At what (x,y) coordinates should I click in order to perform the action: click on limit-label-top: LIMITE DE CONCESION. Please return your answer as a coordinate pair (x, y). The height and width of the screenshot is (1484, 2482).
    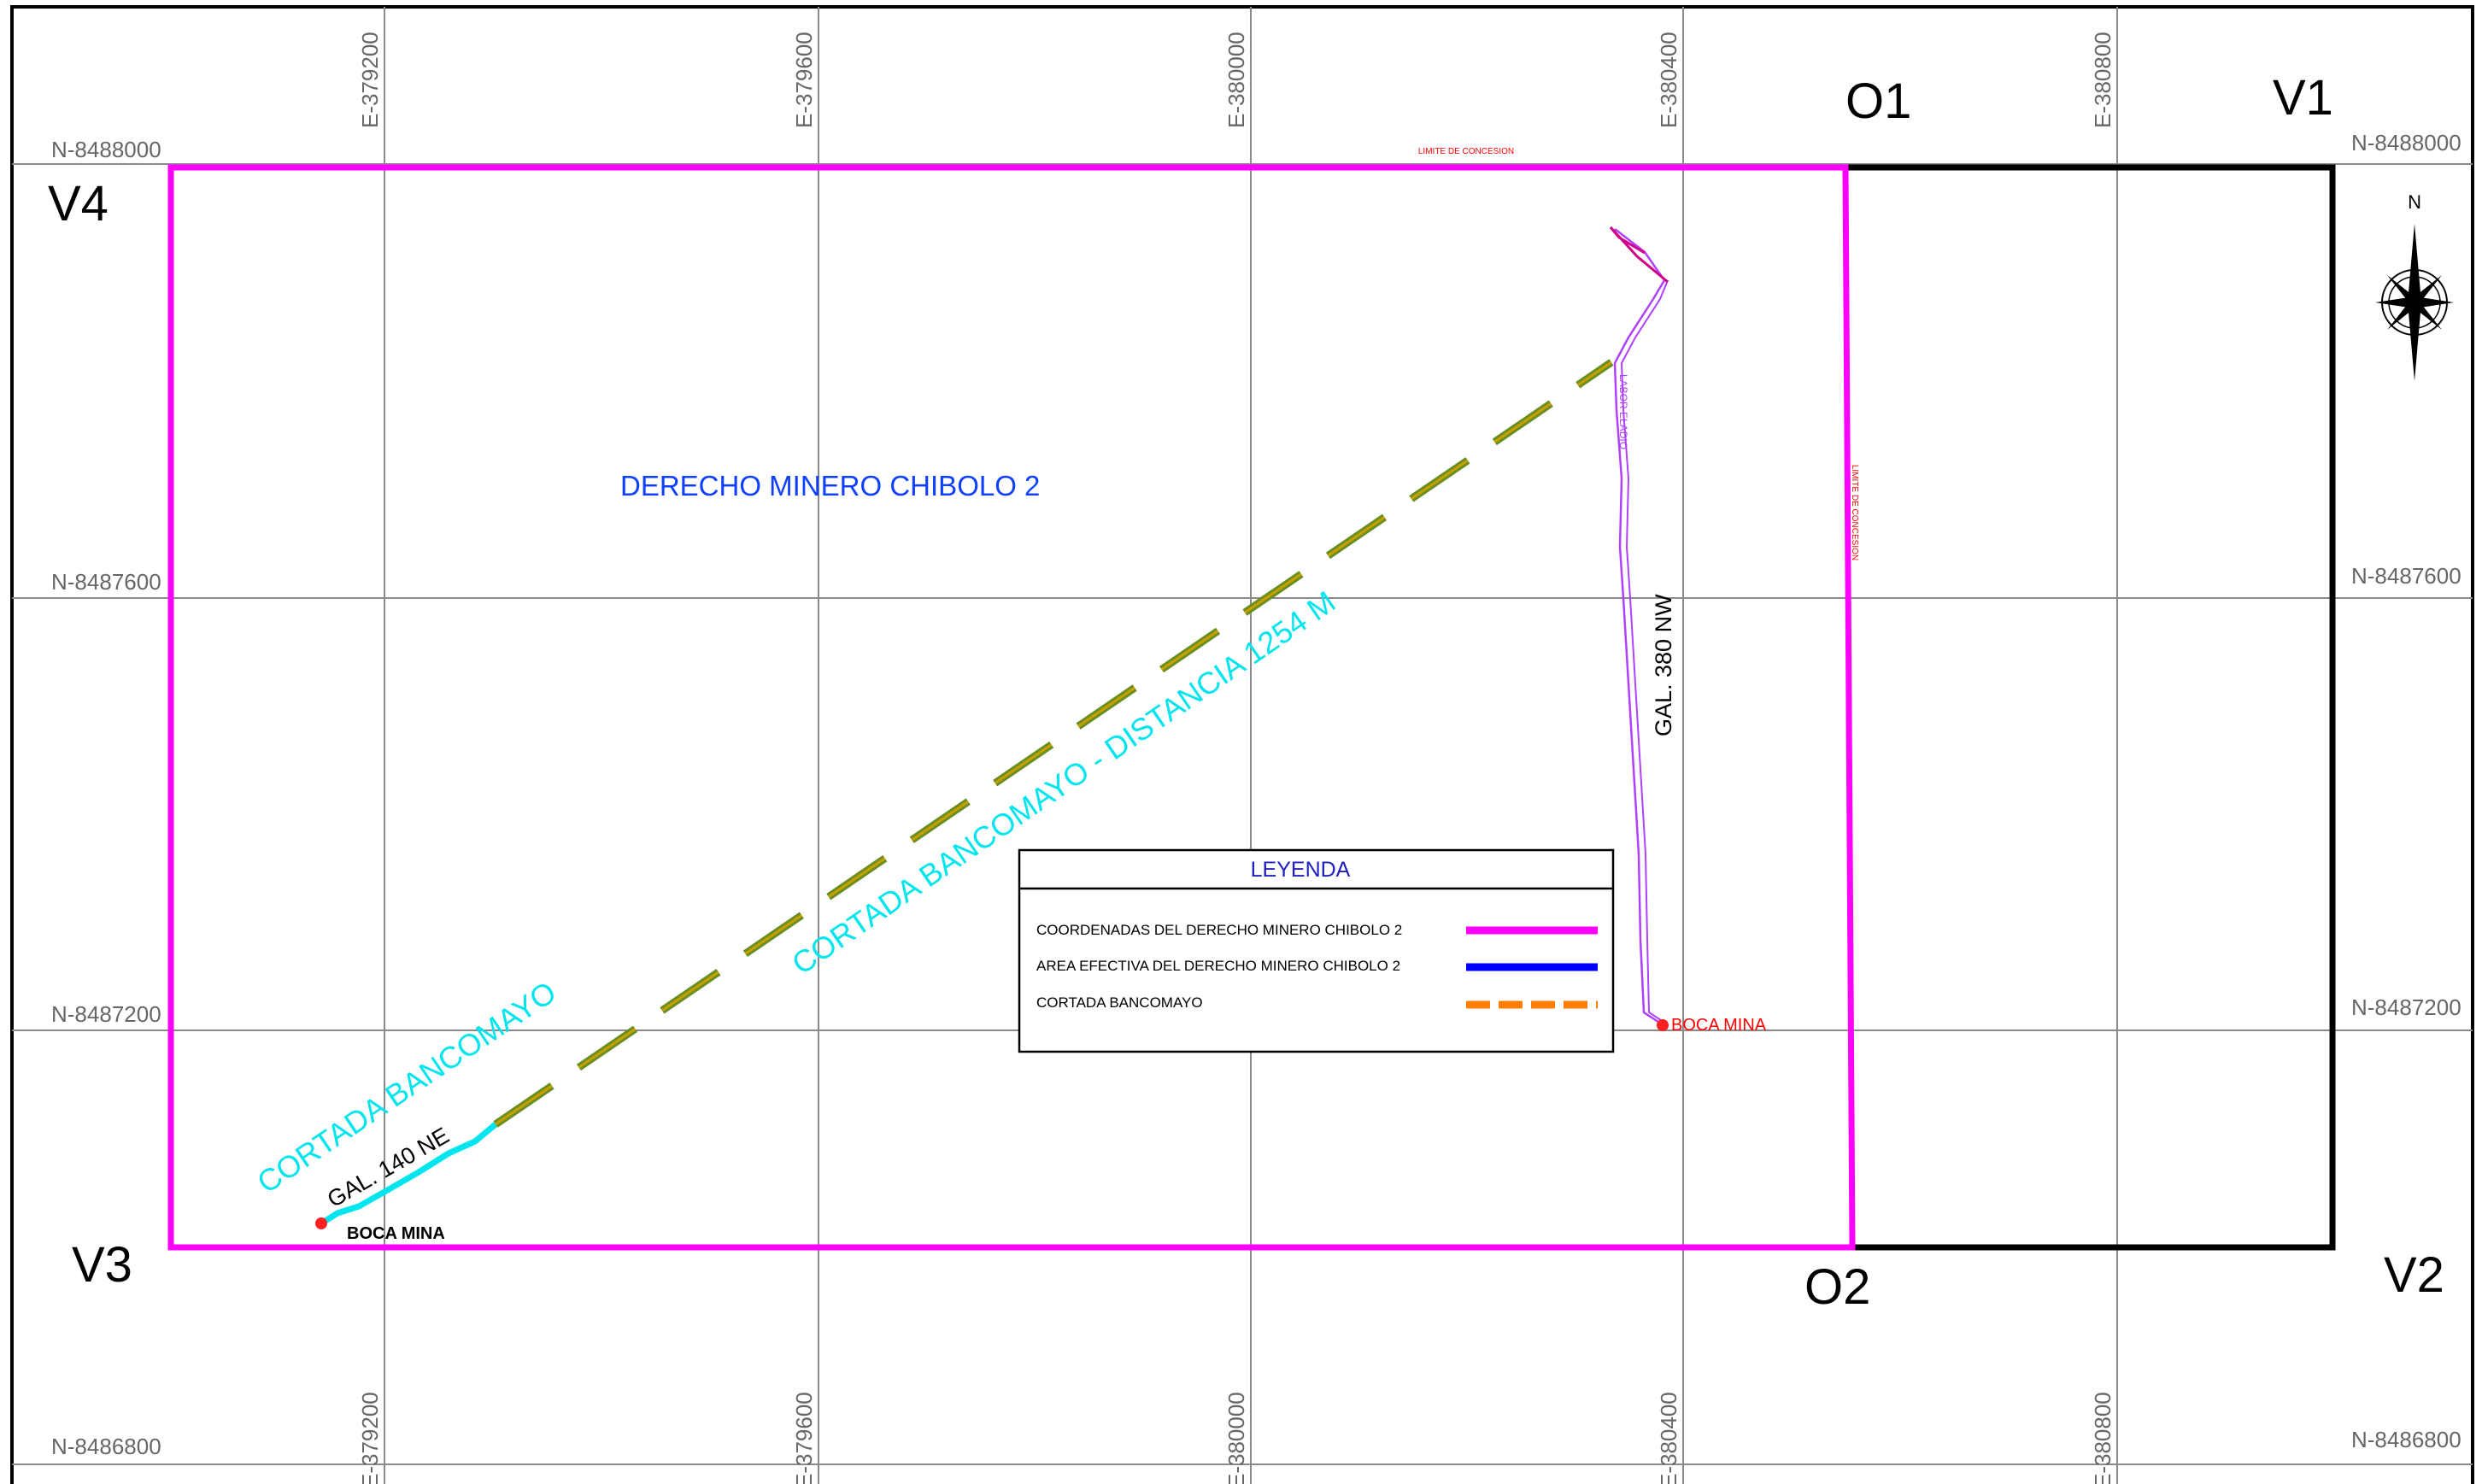
    Looking at the image, I should click on (1466, 151).